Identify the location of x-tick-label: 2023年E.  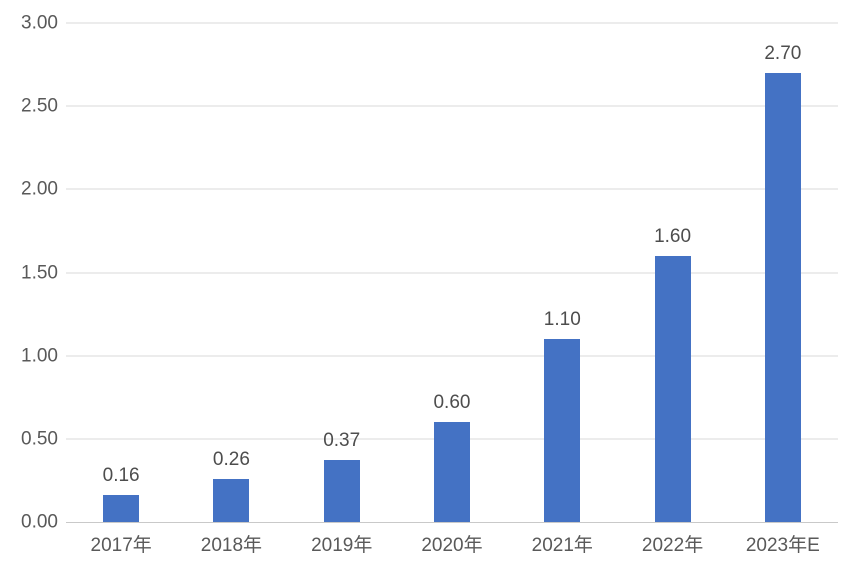
(782, 545).